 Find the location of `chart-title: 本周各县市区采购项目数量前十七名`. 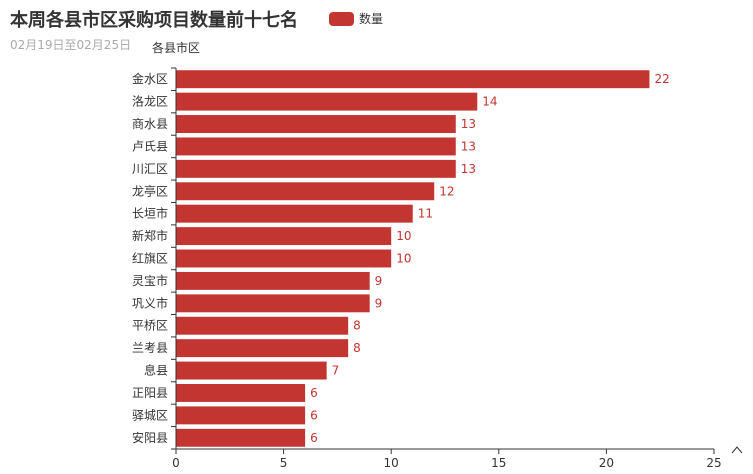

chart-title: 本周各县市区采购项目数量前十七名 is located at coordinates (154, 20).